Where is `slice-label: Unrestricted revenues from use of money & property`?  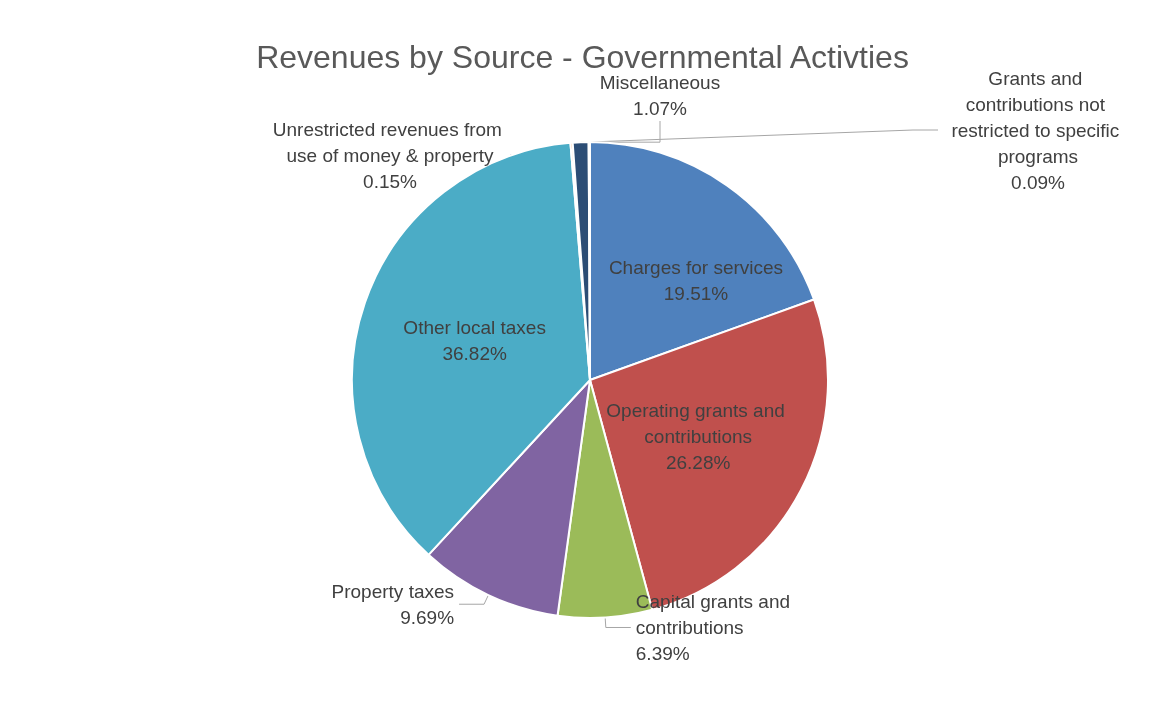 slice-label: Unrestricted revenues from use of money & property is located at coordinates (390, 142).